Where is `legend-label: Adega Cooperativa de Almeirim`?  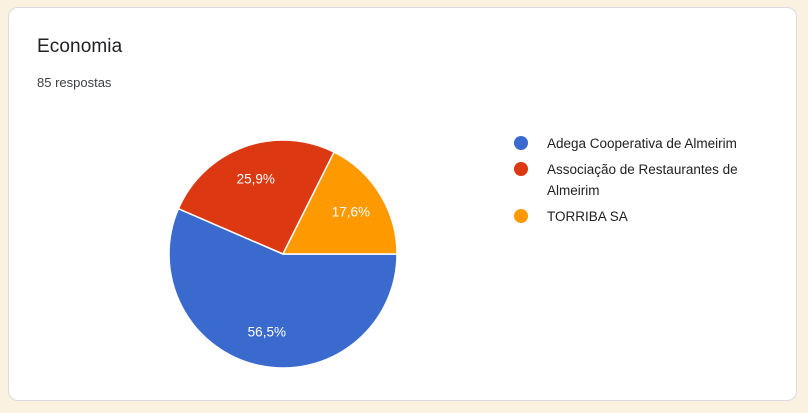
legend-label: Adega Cooperativa de Almeirim is located at coordinates (642, 143).